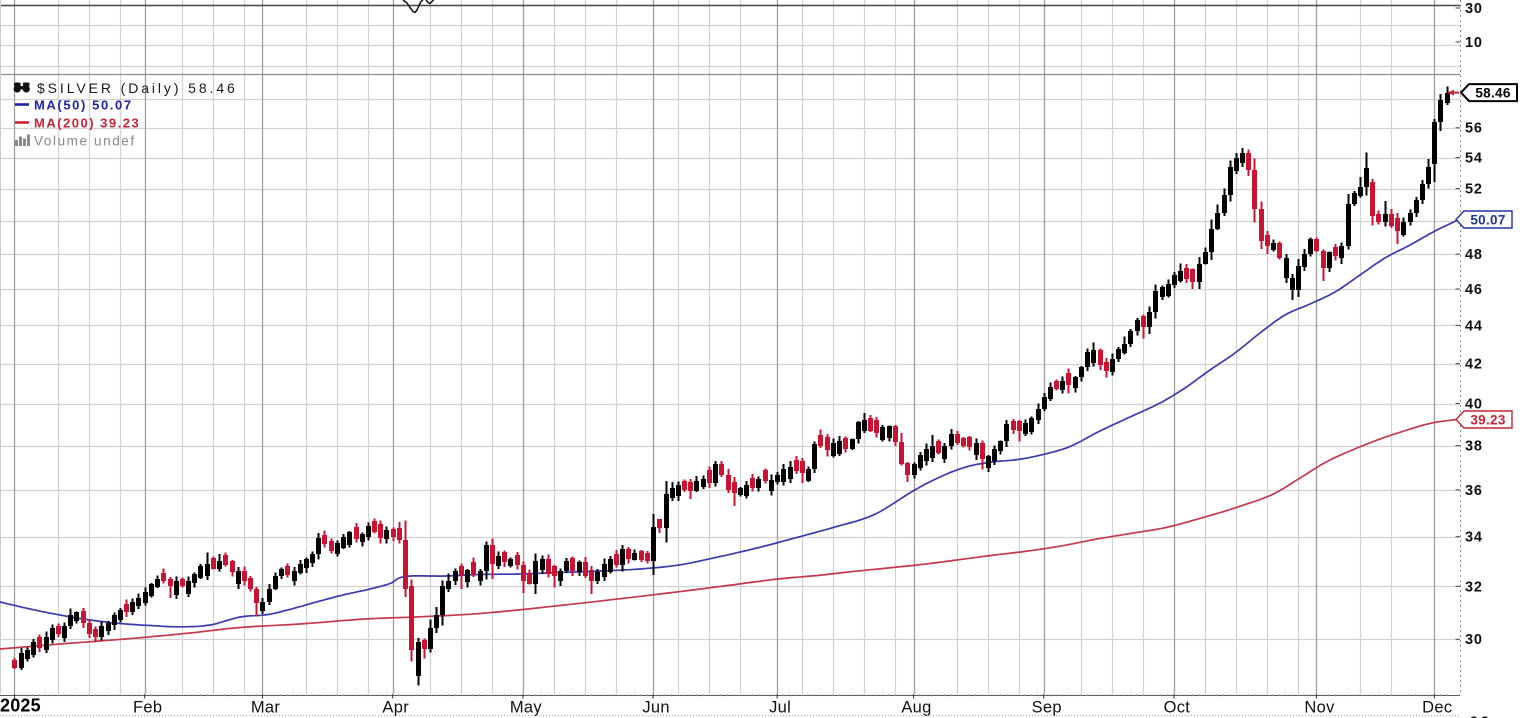 This screenshot has height=718, width=1536. What do you see at coordinates (395, 707) in the screenshot?
I see `svg-text: Apr` at bounding box center [395, 707].